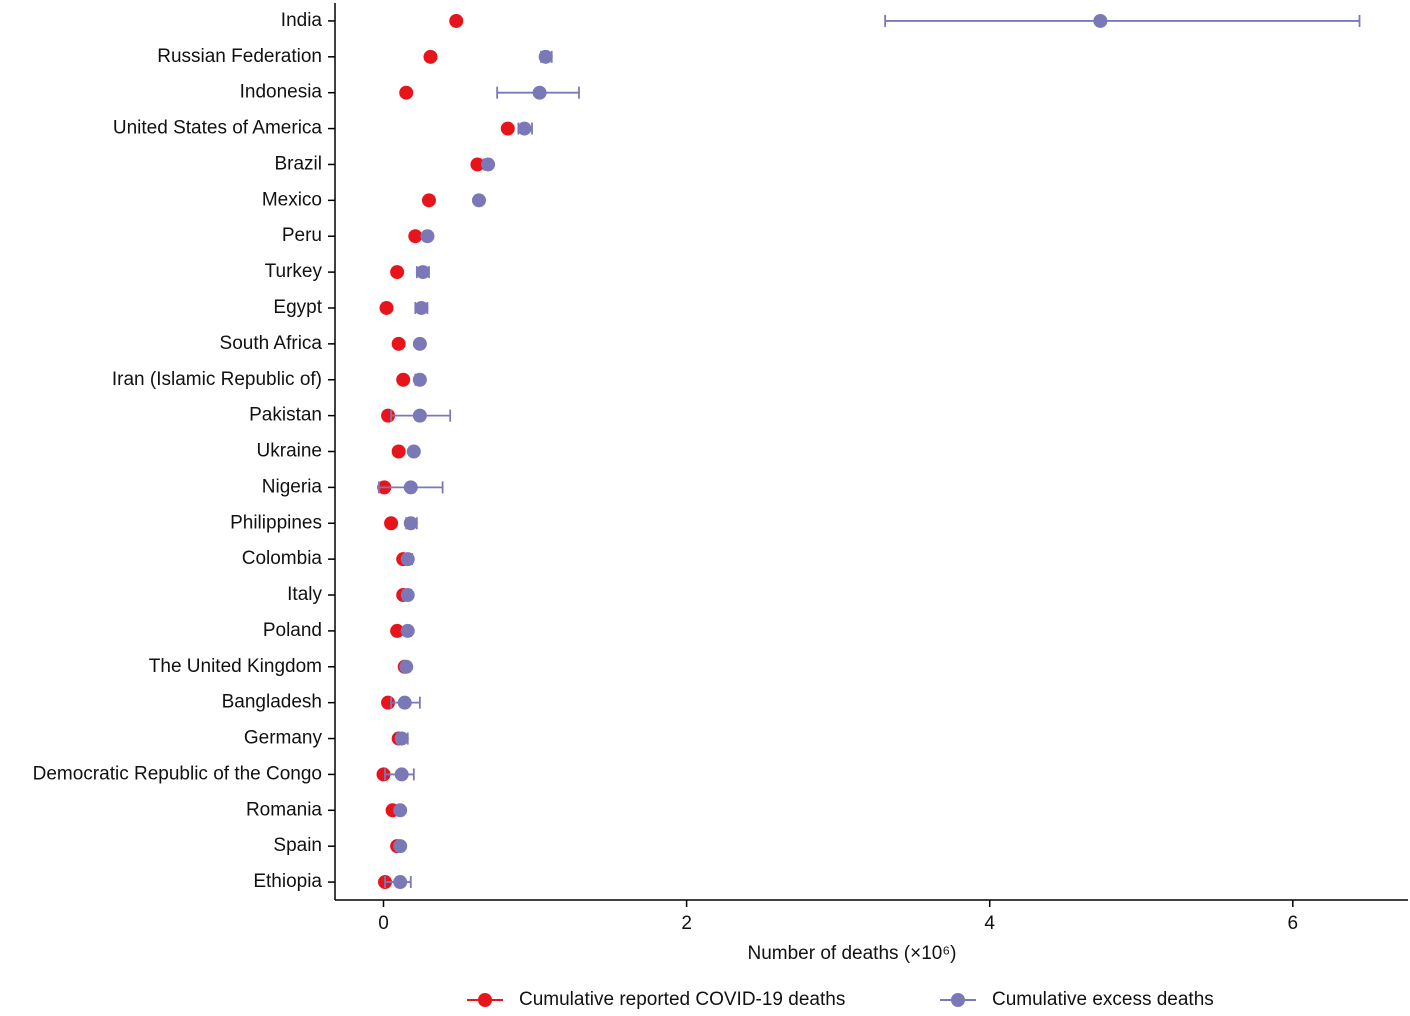 This screenshot has height=1016, width=1410. Describe the element at coordinates (383, 923) in the screenshot. I see `x-tick-label: 0` at that location.